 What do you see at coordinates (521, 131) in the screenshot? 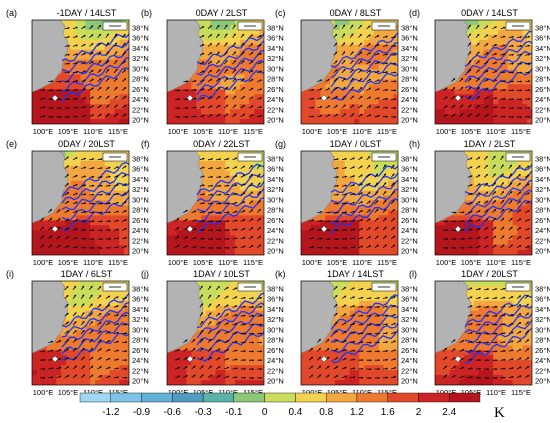
I see `lon-tick-label: 115°E` at bounding box center [521, 131].